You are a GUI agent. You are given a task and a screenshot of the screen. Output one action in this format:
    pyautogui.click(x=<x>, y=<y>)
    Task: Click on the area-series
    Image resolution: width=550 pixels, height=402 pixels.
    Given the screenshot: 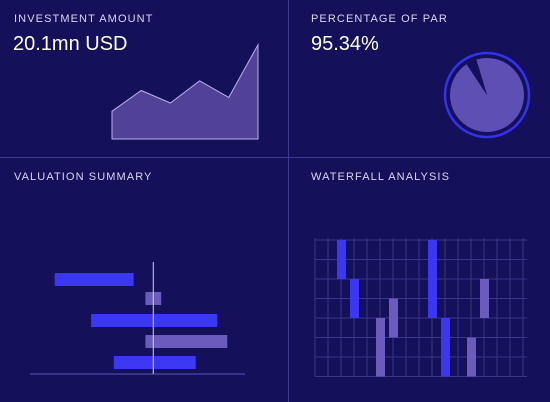 What is the action you would take?
    pyautogui.click(x=185, y=92)
    